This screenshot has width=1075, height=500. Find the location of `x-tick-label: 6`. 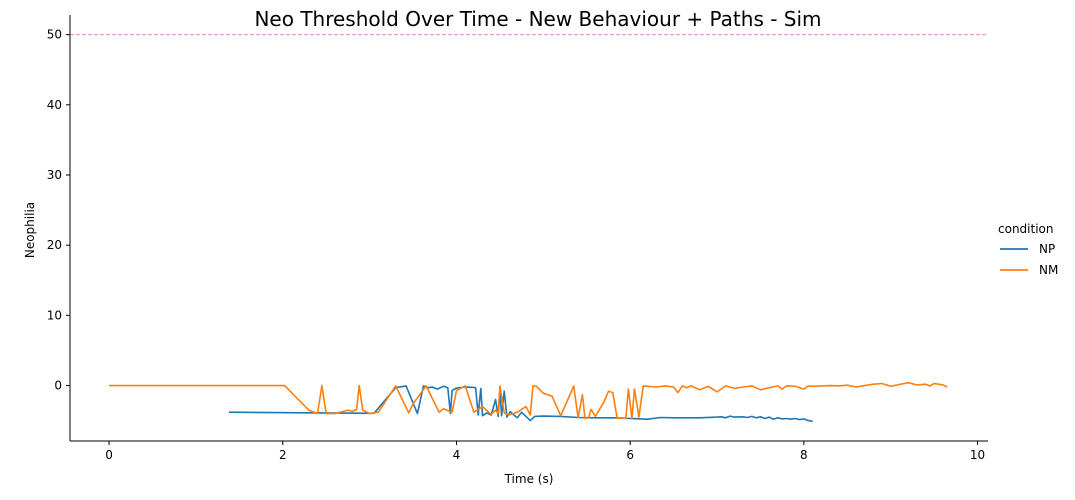

x-tick-label: 6 is located at coordinates (630, 455).